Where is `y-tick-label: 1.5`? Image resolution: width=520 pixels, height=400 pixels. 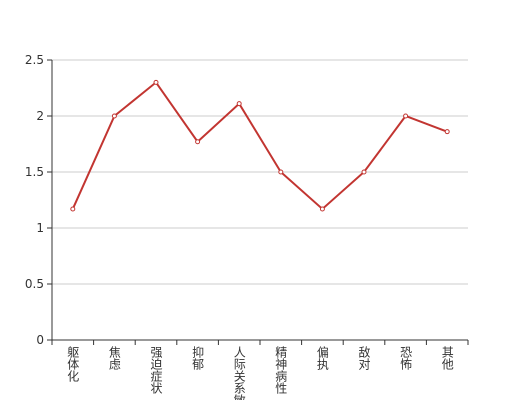 y-tick-label: 1.5 is located at coordinates (34, 172).